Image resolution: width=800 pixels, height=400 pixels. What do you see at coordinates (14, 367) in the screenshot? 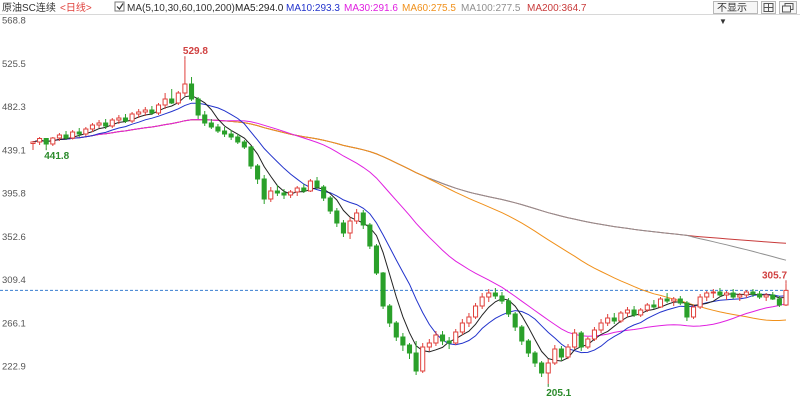
I see `y-tick-label: 222.9` at bounding box center [14, 367].